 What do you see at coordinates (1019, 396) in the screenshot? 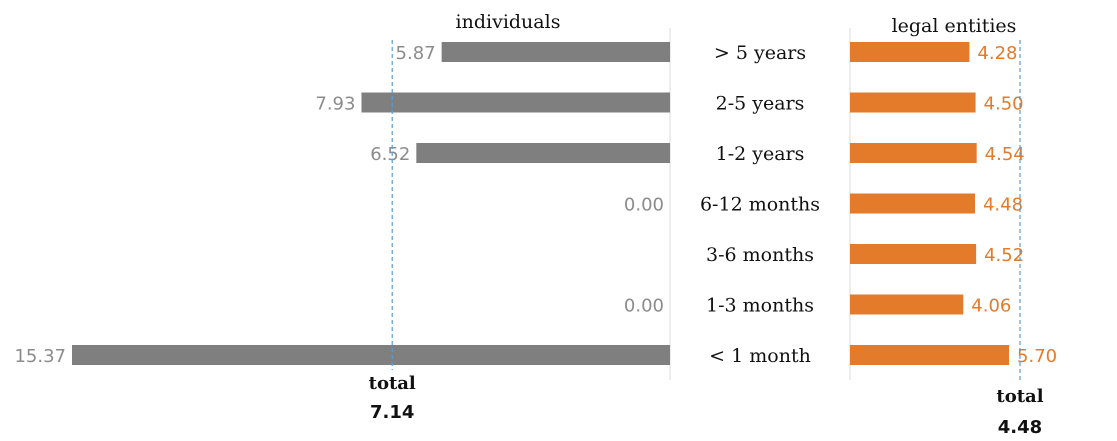
I see `legal-entities-total-label: total` at bounding box center [1019, 396].